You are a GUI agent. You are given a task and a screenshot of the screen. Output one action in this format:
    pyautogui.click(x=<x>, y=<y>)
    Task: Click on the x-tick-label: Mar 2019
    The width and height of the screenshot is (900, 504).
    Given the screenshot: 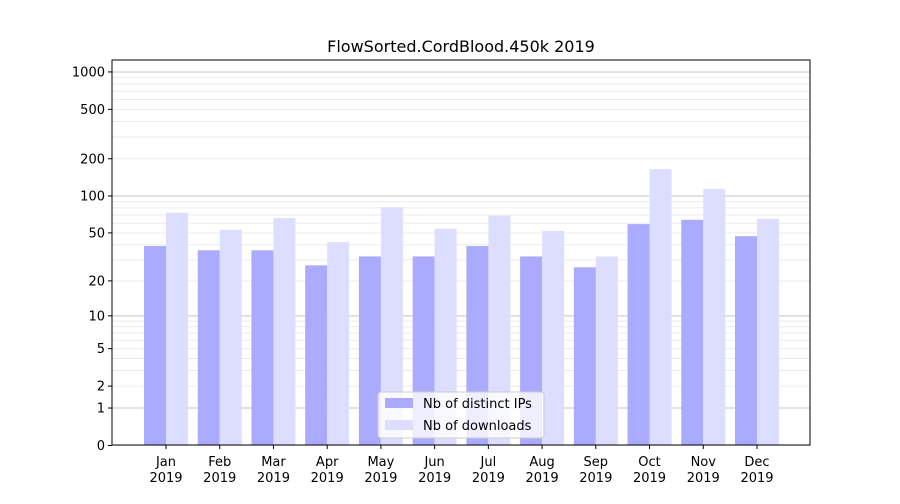 What is the action you would take?
    pyautogui.click(x=273, y=470)
    